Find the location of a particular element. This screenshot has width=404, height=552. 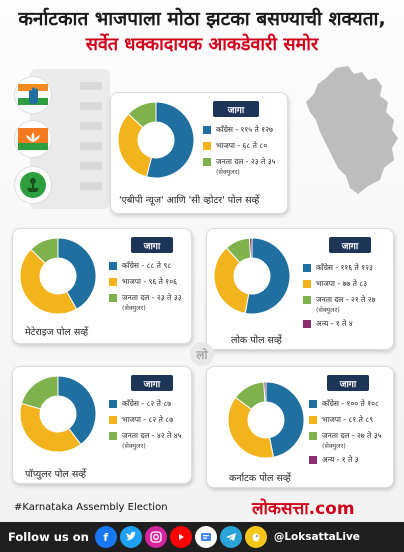

hashtag: #Karnataka Assembly Election is located at coordinates (91, 507).